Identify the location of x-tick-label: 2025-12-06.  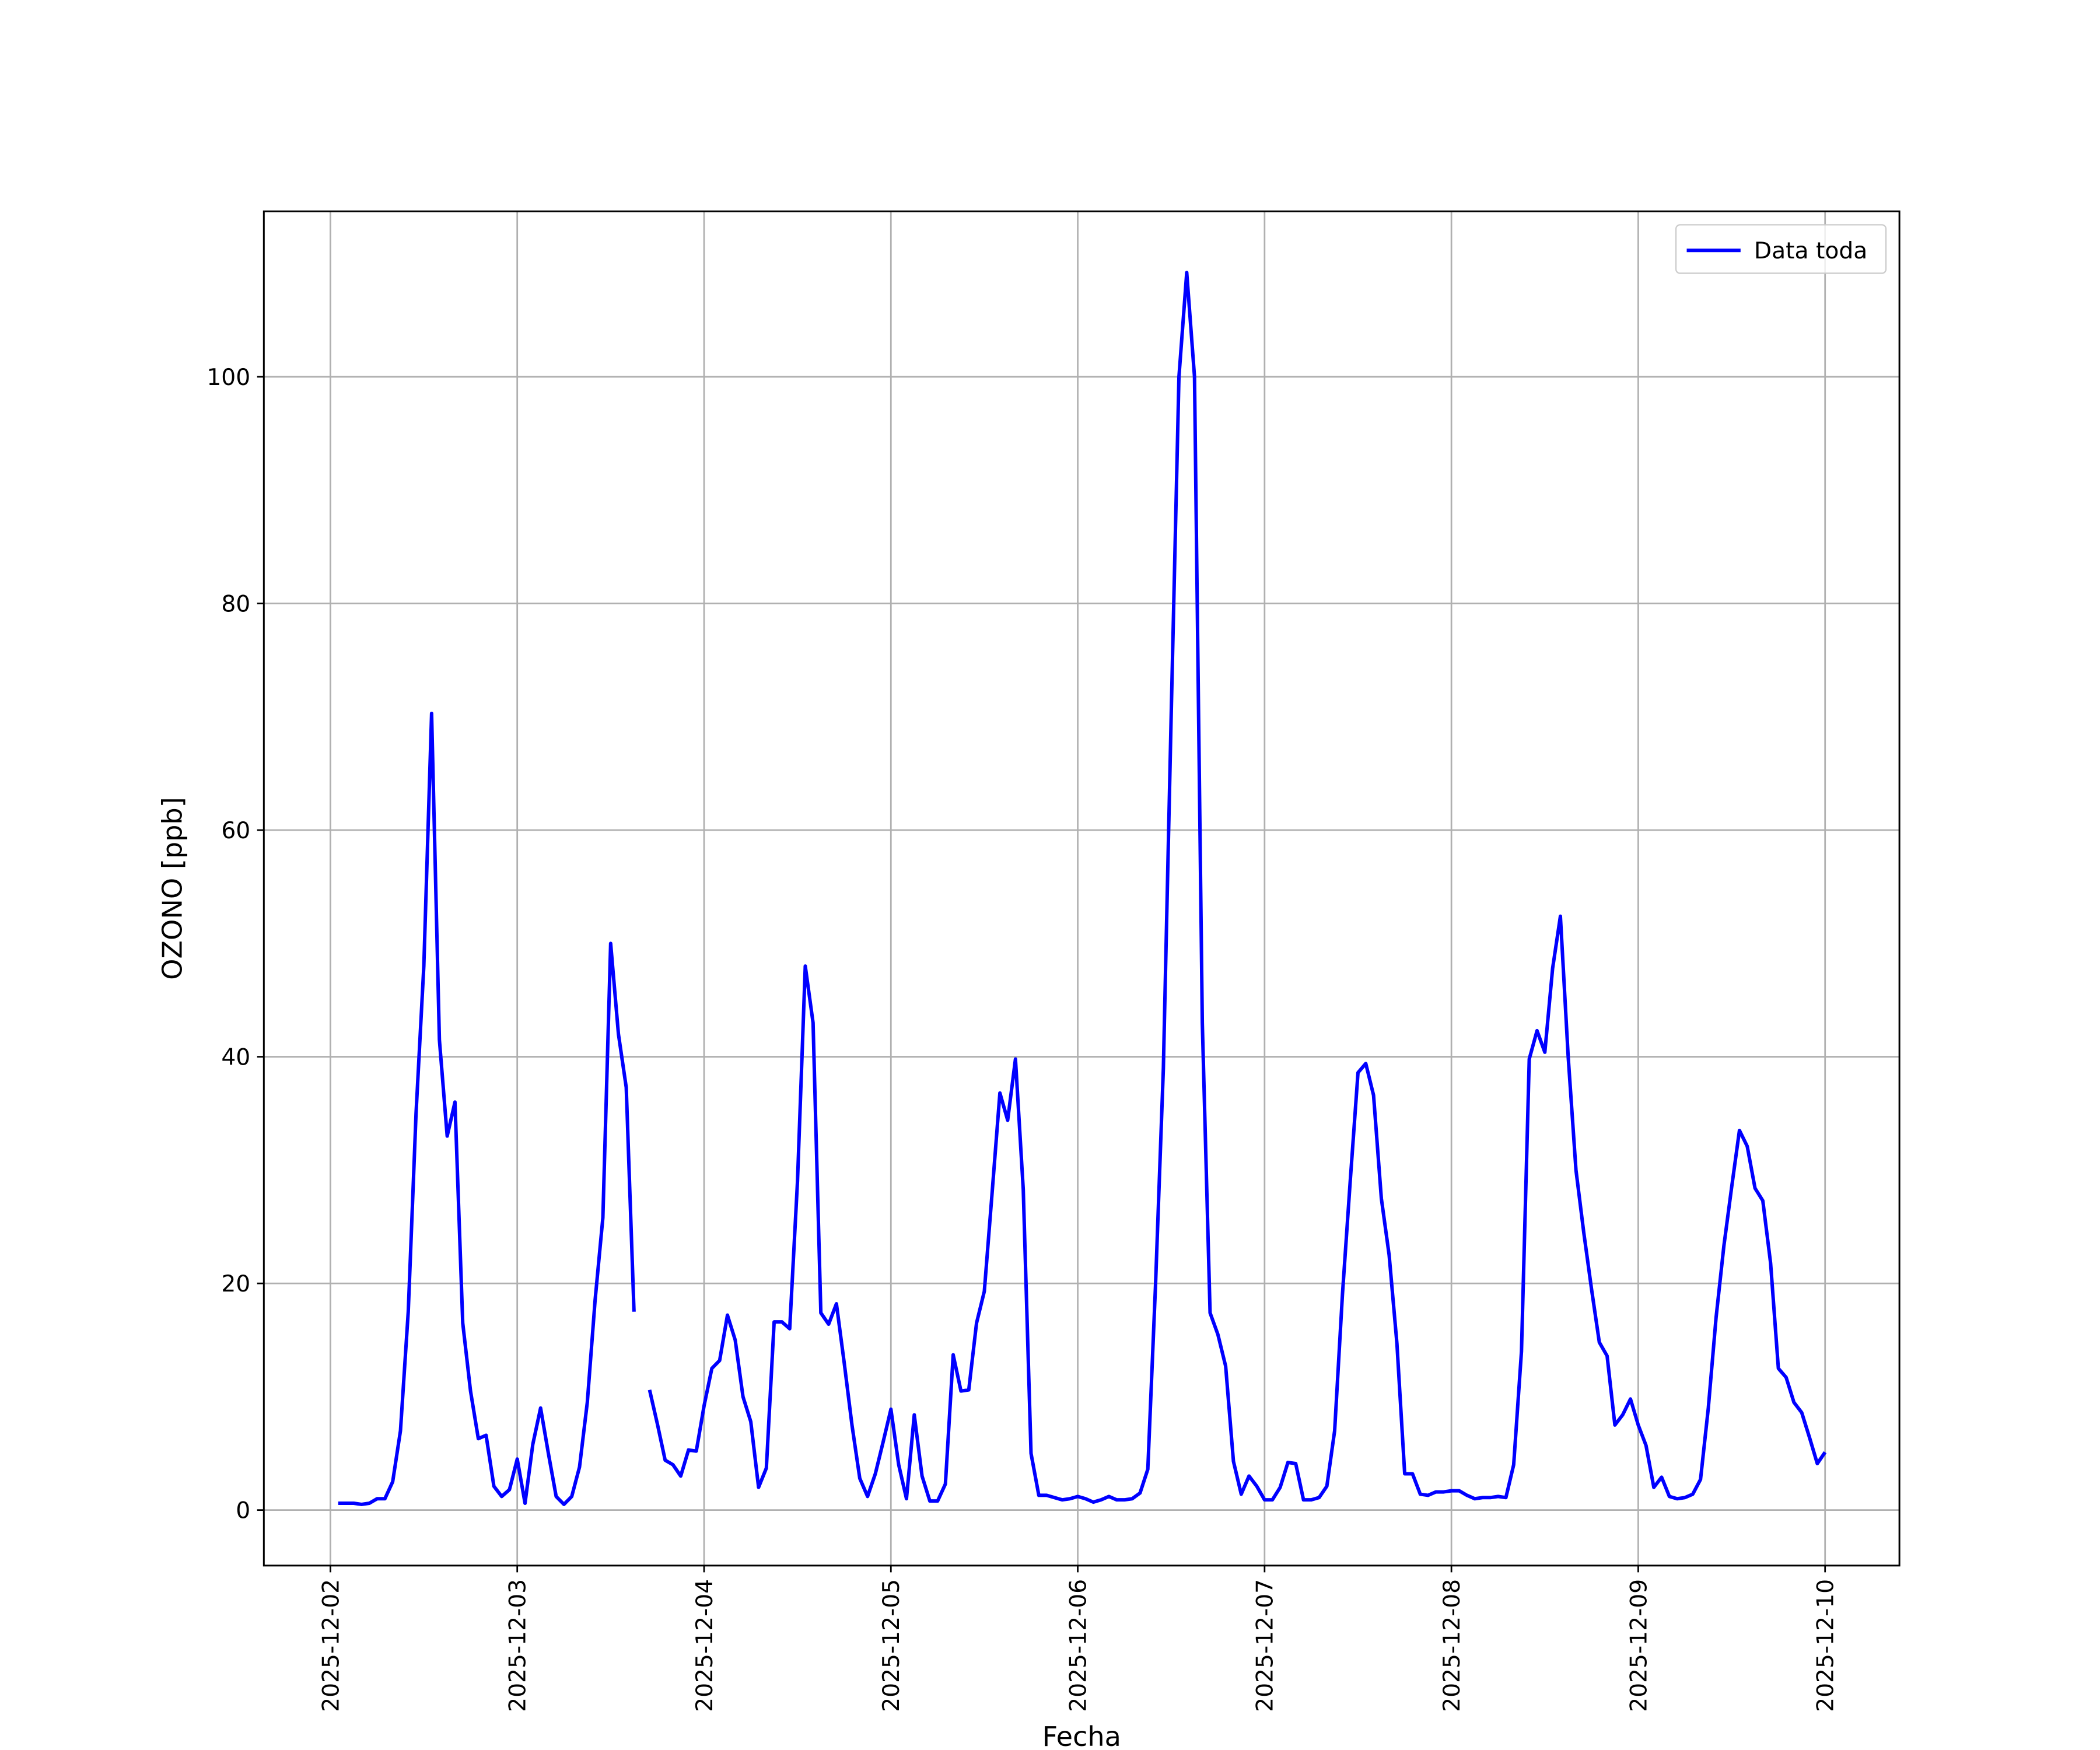
(1078, 1645).